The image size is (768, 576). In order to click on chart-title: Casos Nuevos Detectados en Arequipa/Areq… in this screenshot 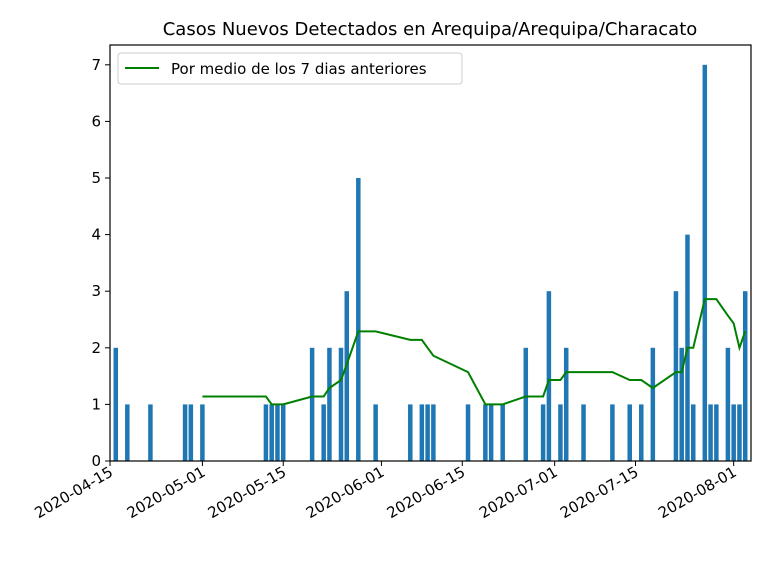, I will do `click(430, 29)`.